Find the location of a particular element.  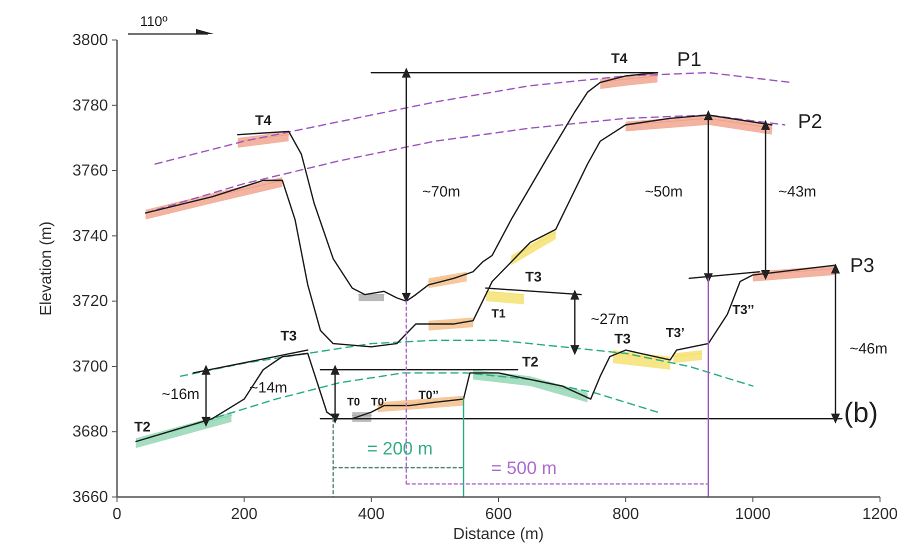

annotation: = 500 m is located at coordinates (524, 468).